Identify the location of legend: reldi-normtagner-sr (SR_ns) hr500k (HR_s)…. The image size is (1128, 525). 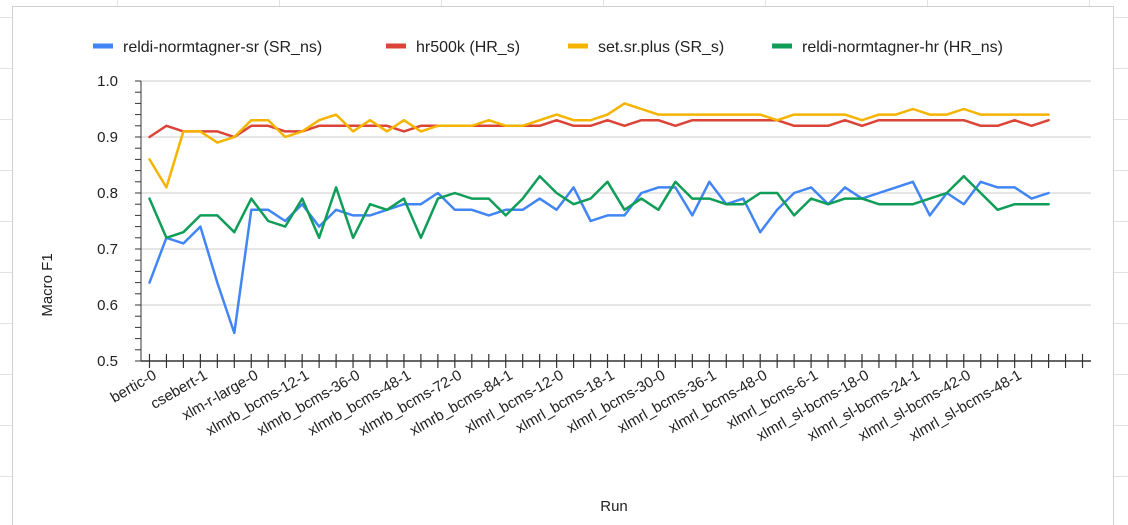
(548, 47).